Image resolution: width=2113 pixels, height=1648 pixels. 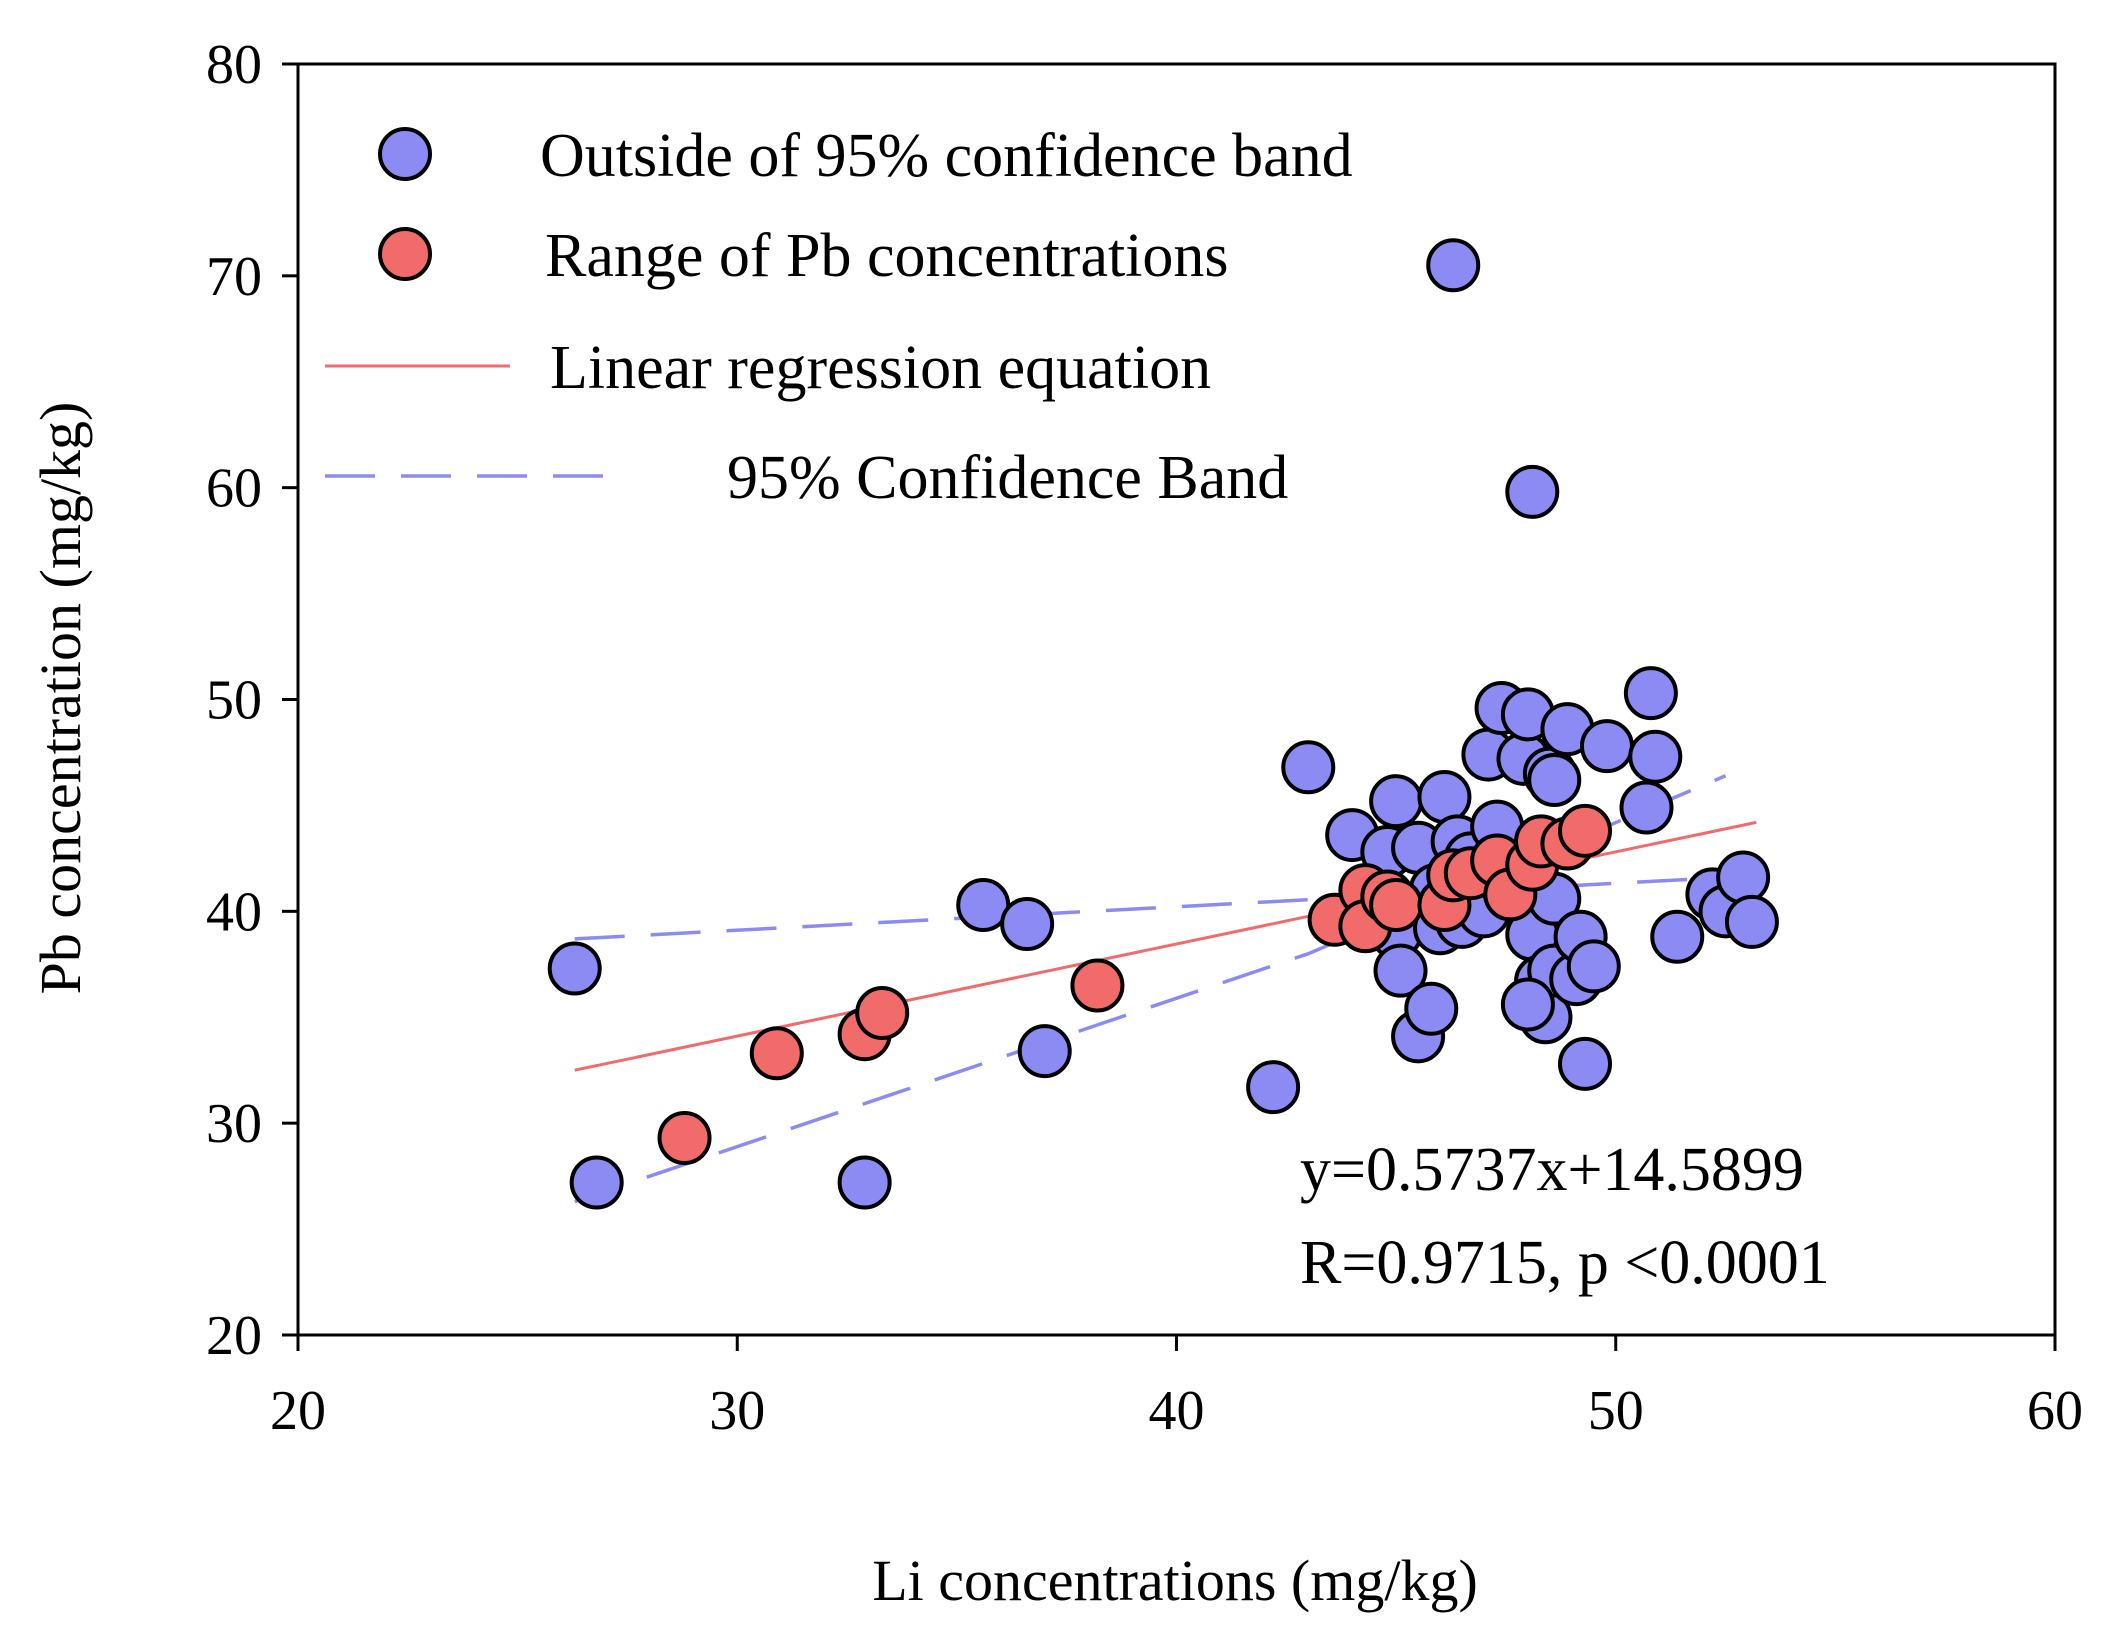 I want to click on y-tick-label: 40, so click(x=234, y=912).